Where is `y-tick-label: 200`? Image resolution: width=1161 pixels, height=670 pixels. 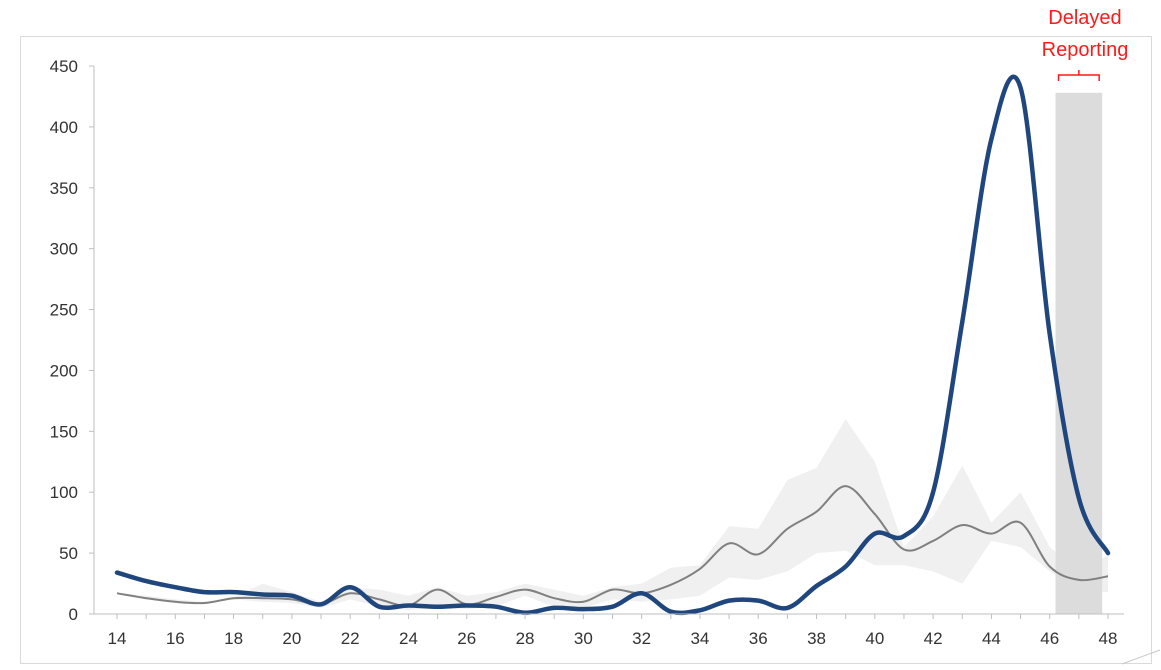
y-tick-label: 200 is located at coordinates (64, 370).